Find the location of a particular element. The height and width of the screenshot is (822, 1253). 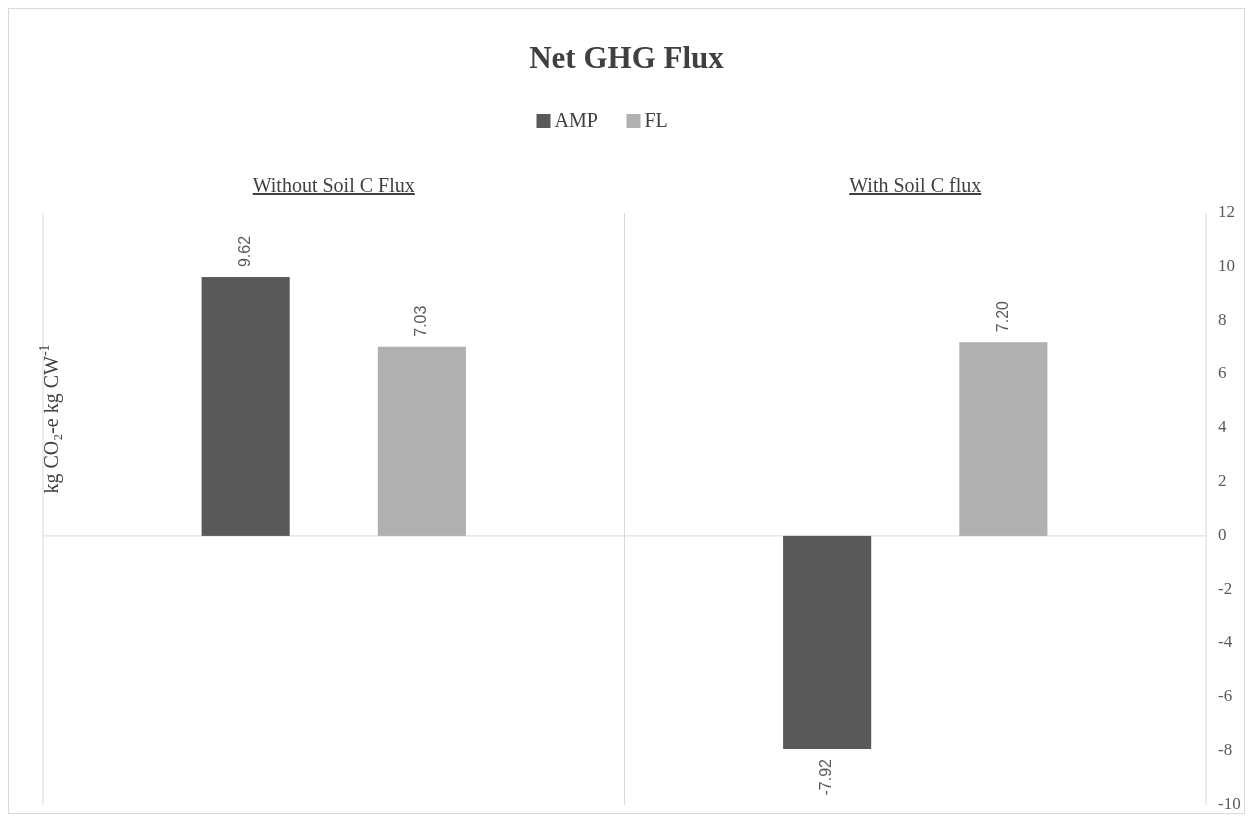

y-tick-label: 12 is located at coordinates (1226, 211).